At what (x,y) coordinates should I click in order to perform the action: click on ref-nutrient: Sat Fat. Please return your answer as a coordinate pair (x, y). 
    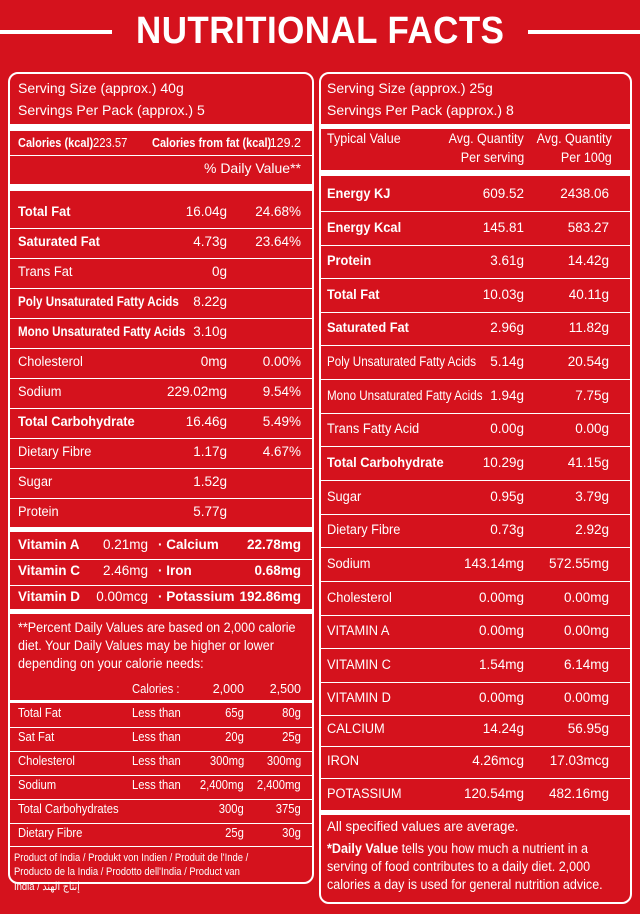
    Looking at the image, I should click on (36, 737).